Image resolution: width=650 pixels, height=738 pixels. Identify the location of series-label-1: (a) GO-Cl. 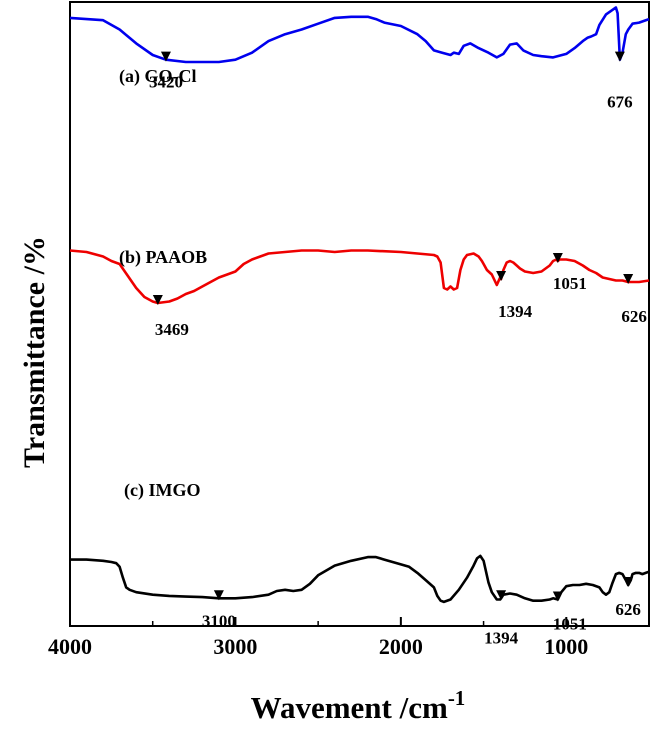
(157, 76).